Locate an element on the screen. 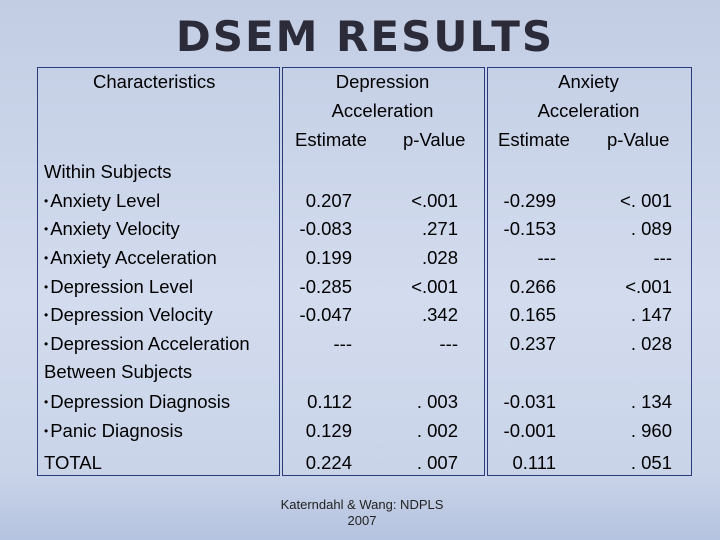  anxiety-estimate-cell: --- is located at coordinates (546, 257).